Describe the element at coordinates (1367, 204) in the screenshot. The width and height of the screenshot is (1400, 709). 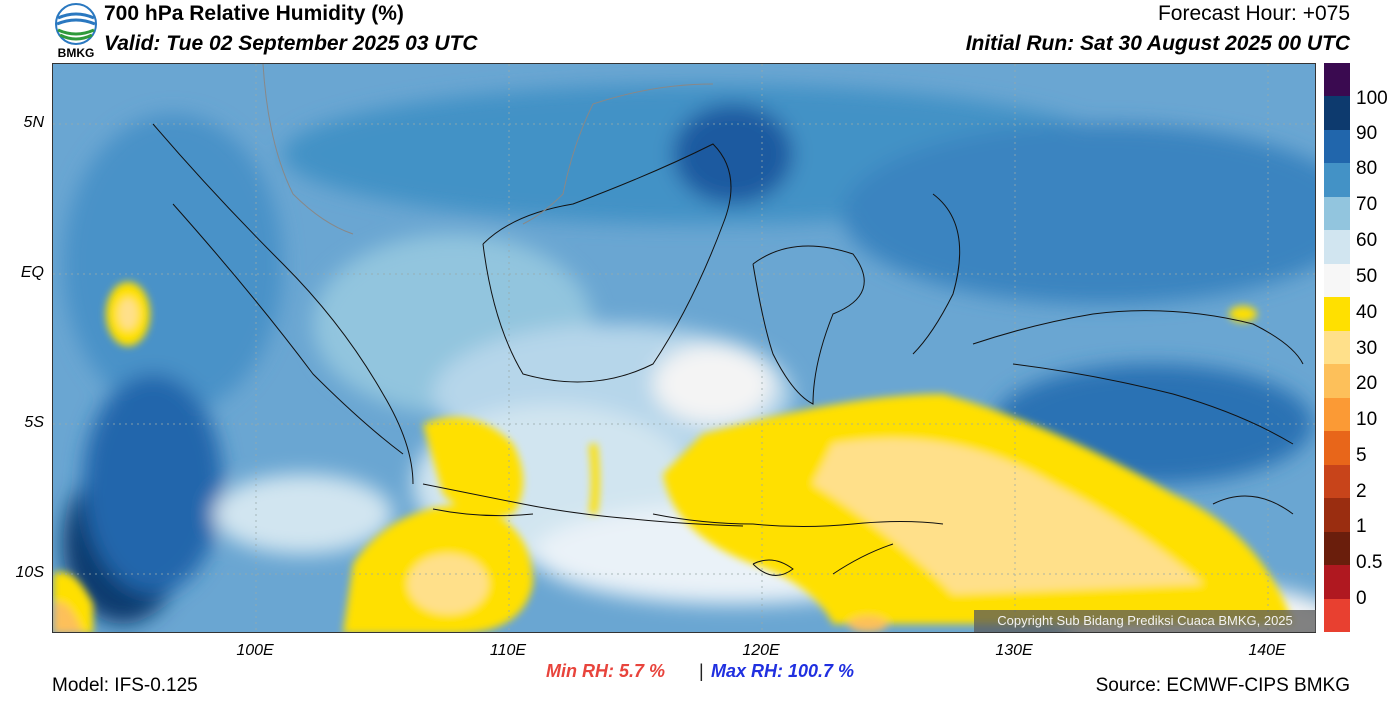
I see `colorbar-label: 70` at that location.